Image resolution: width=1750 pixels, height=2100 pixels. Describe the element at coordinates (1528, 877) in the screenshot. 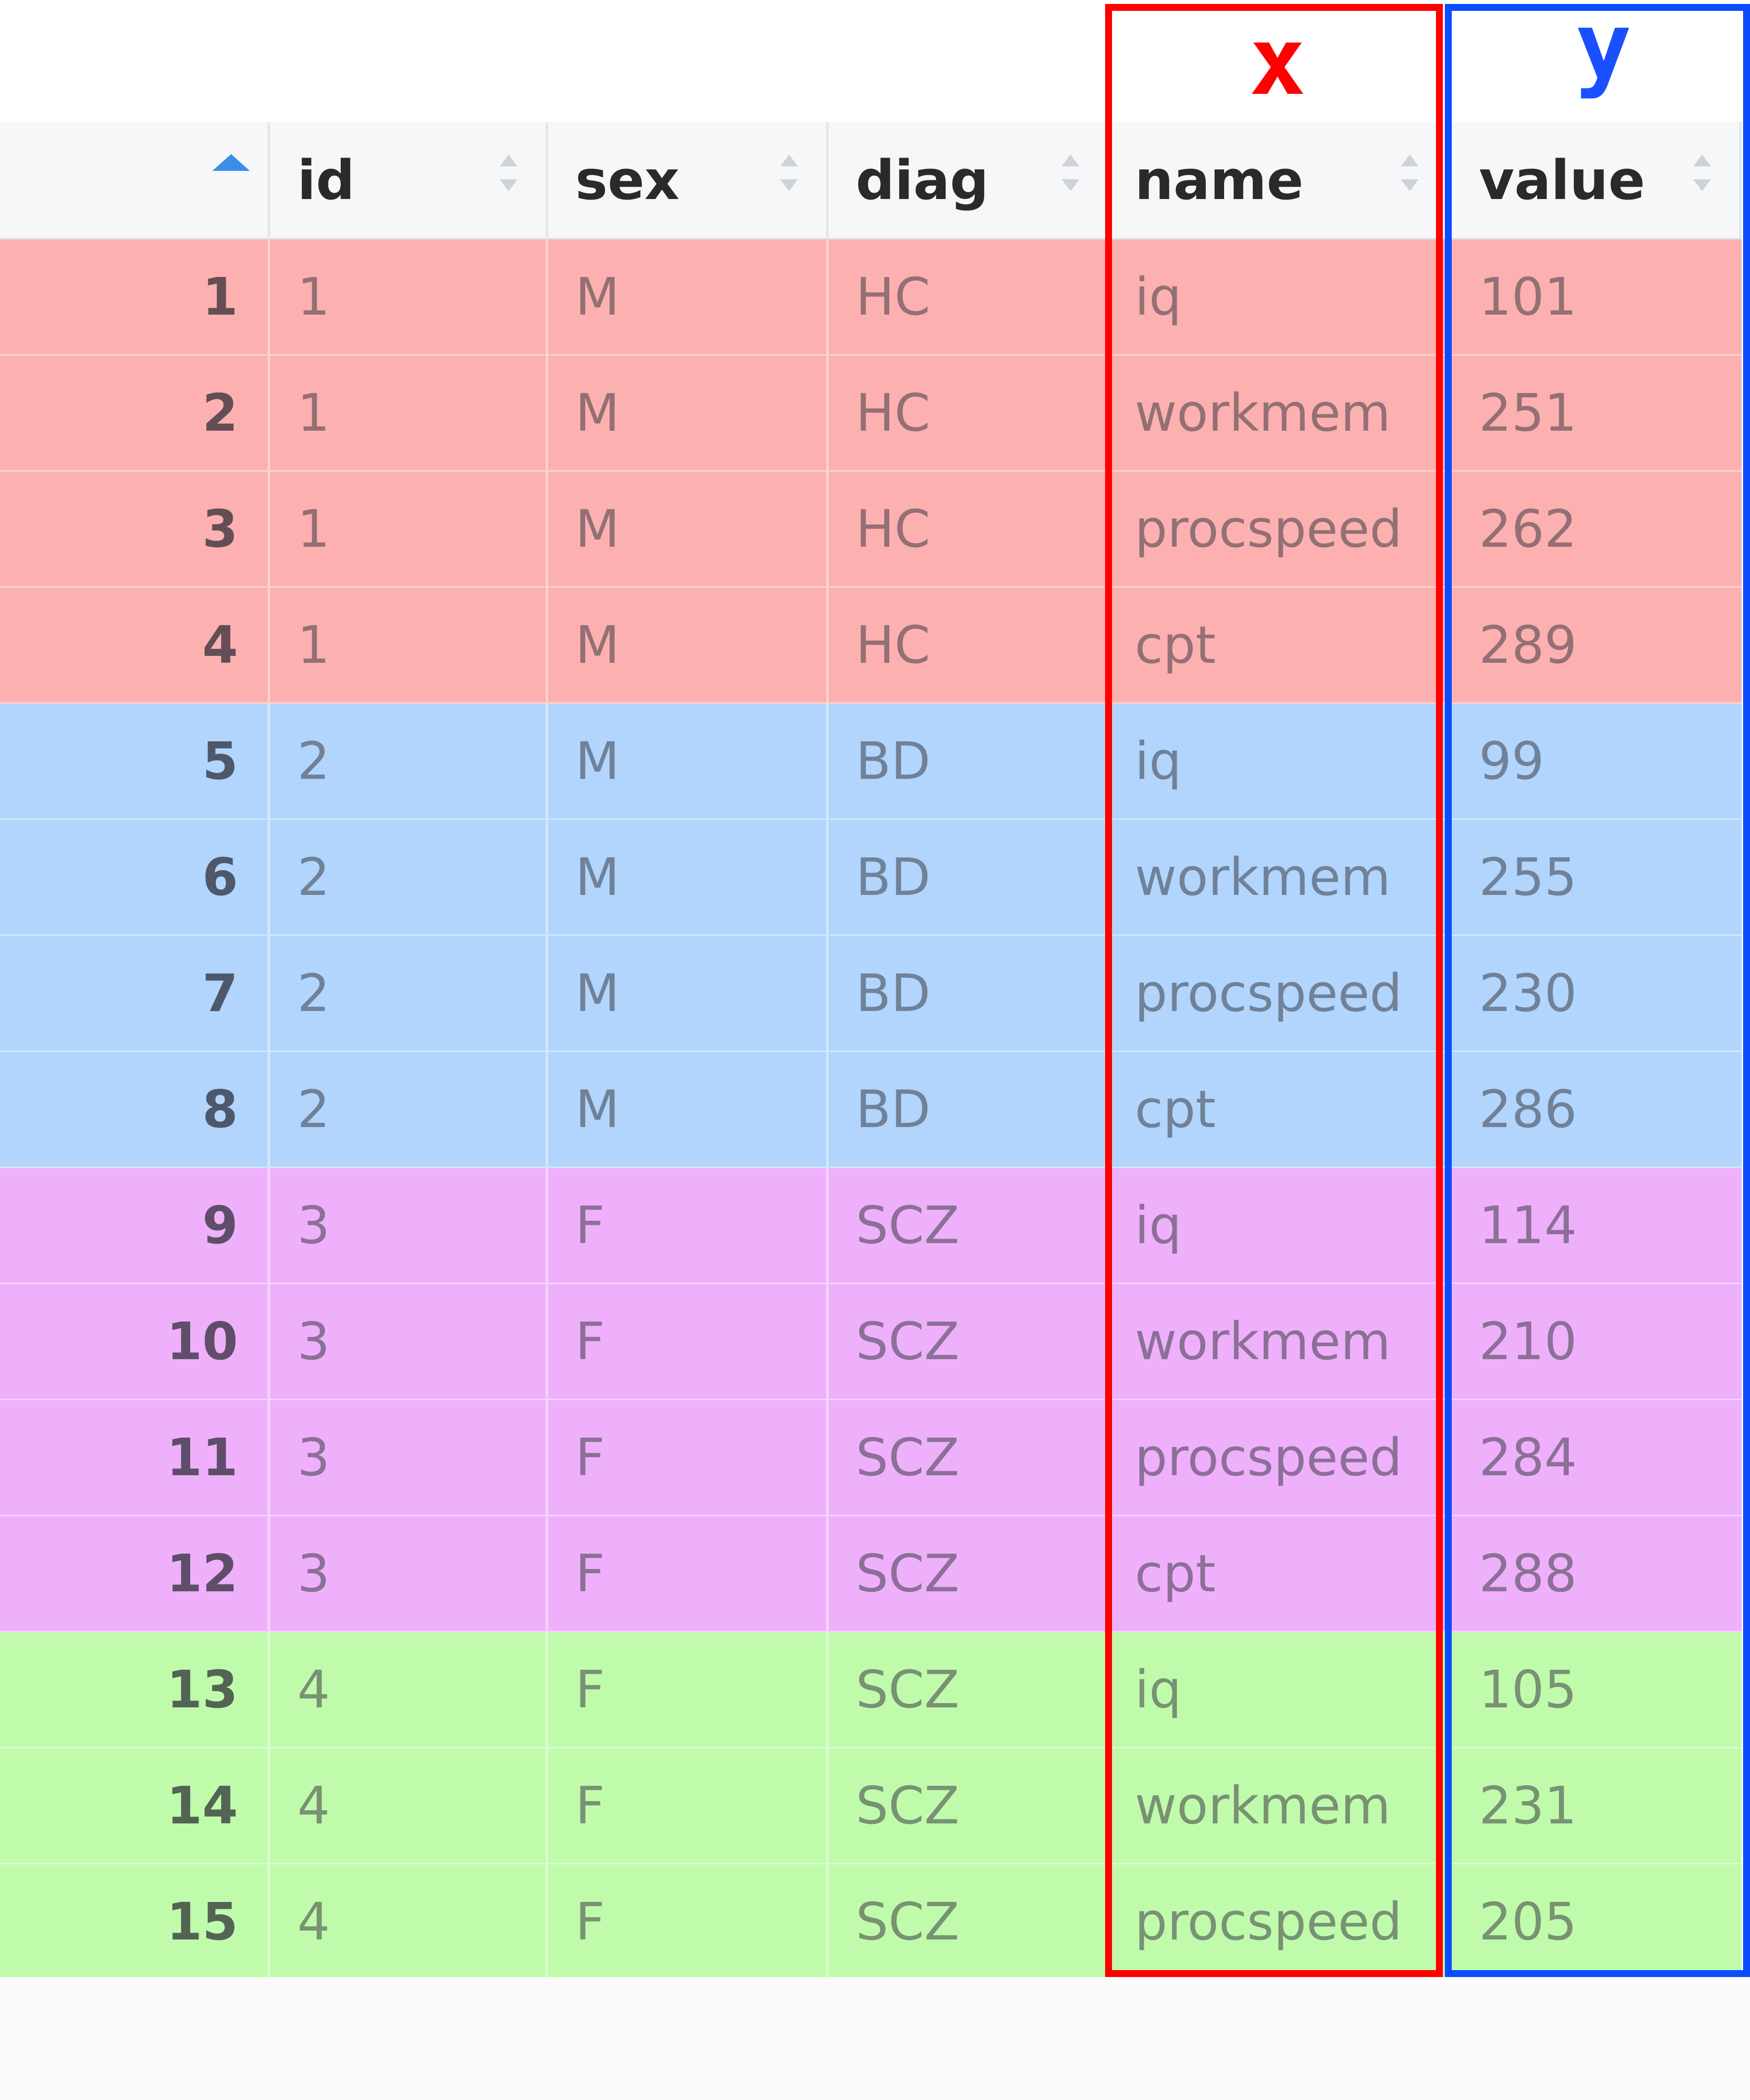

I see `cell-value: 255` at that location.